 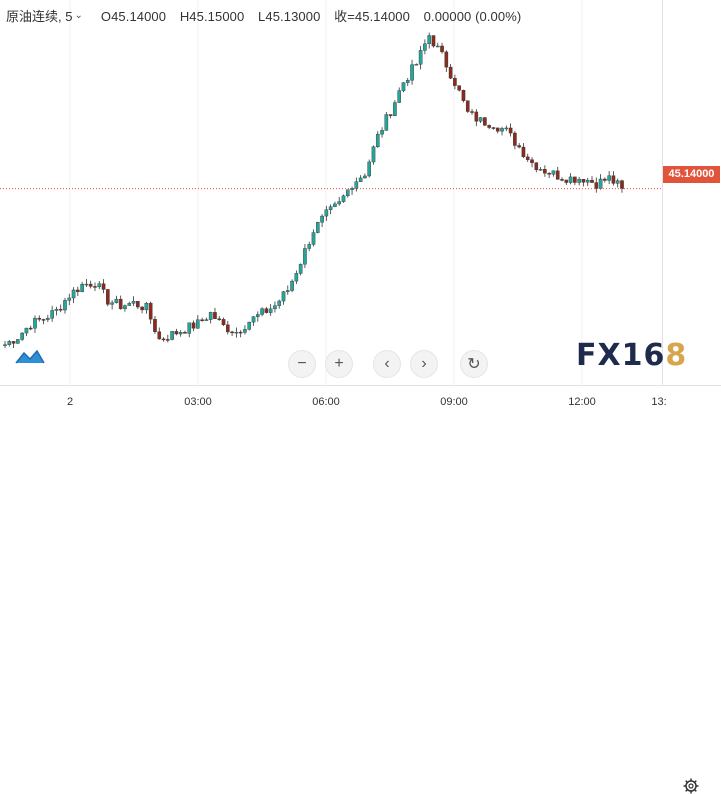 I want to click on symbol-label: 原油连续, 5, so click(x=39, y=16).